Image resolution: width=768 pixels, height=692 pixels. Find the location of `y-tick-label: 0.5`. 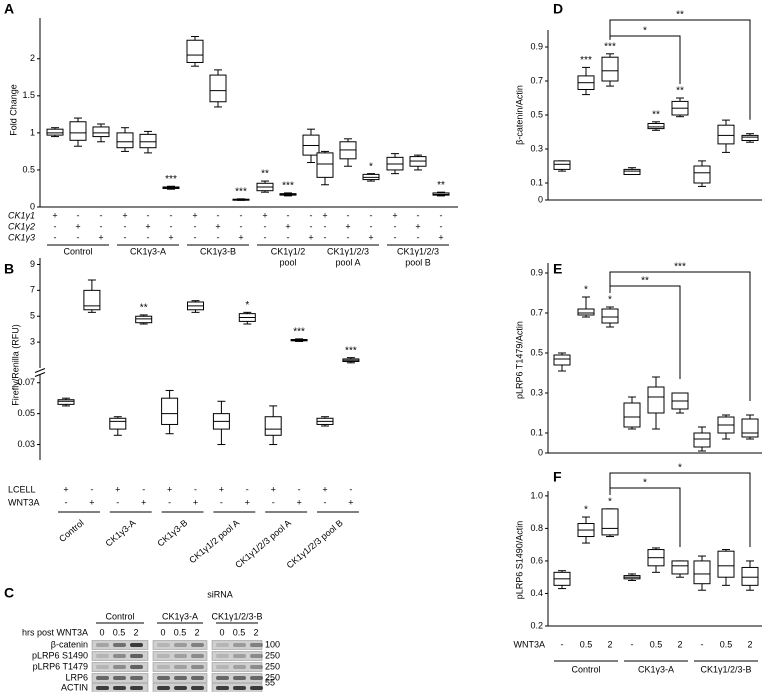

y-tick-label: 0.5 is located at coordinates (536, 352).